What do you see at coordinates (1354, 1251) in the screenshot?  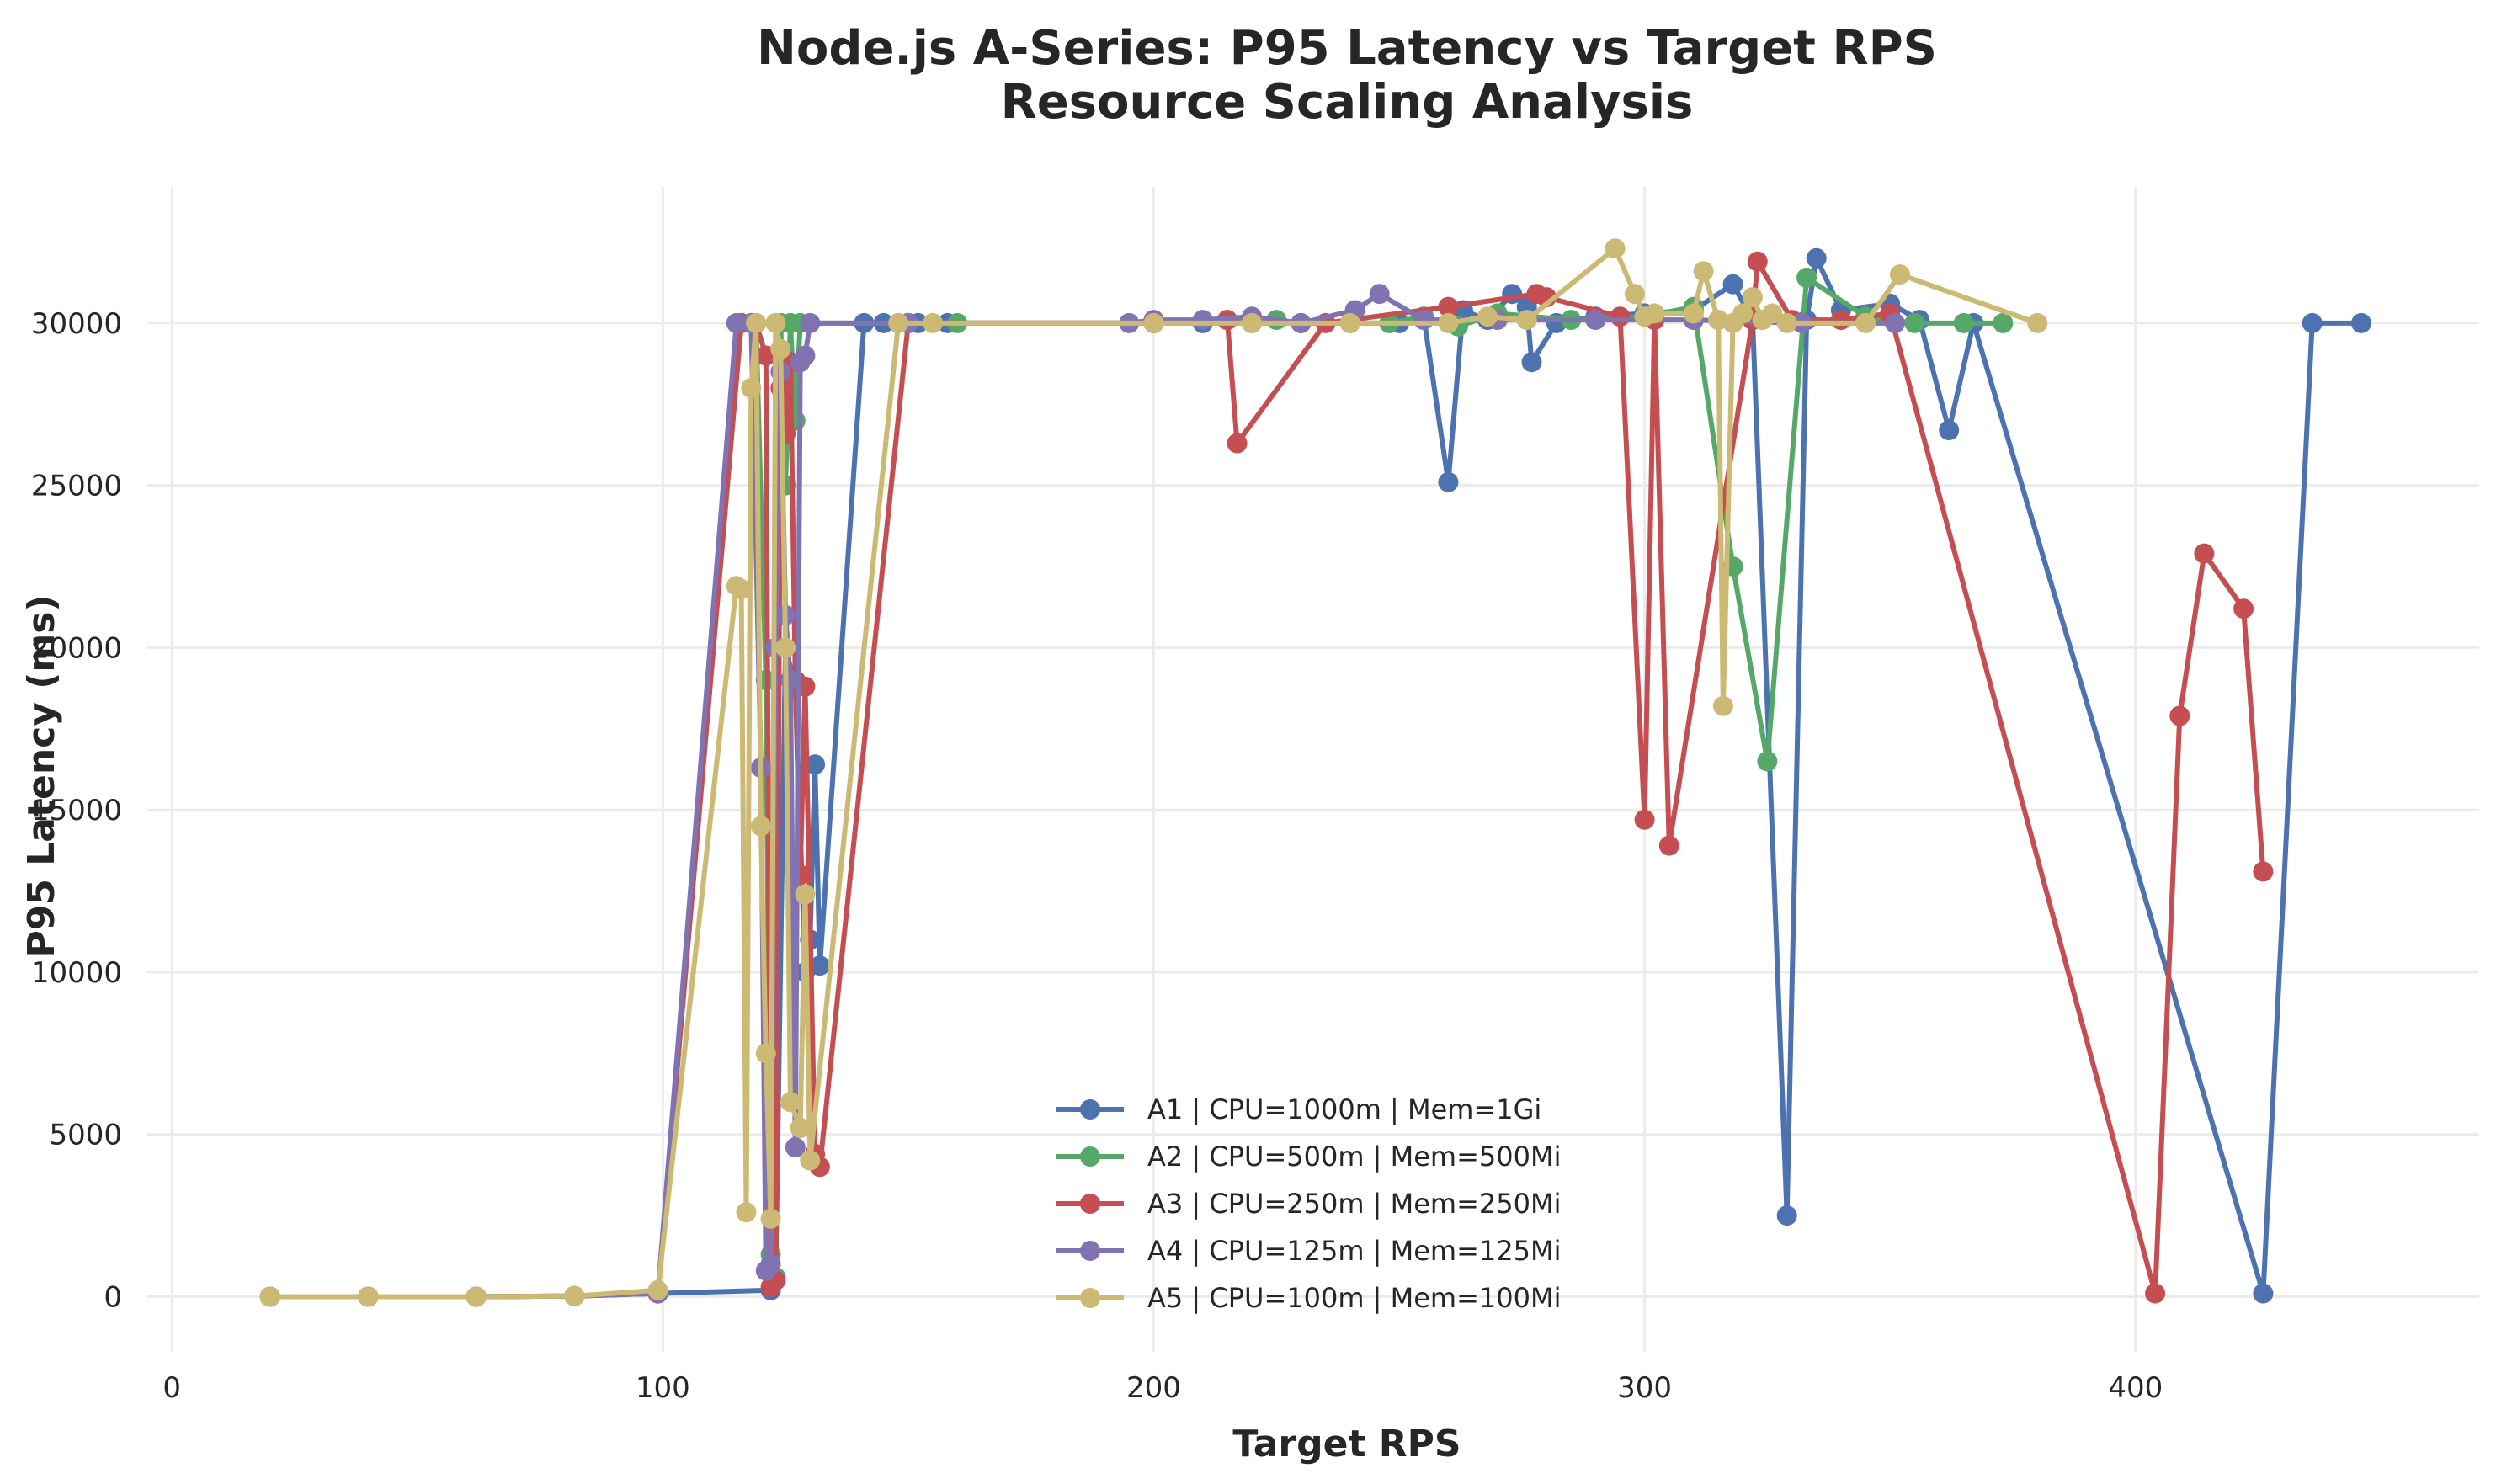 I see `legend-label: A4 | CPU=125m | Mem=125Mi` at bounding box center [1354, 1251].